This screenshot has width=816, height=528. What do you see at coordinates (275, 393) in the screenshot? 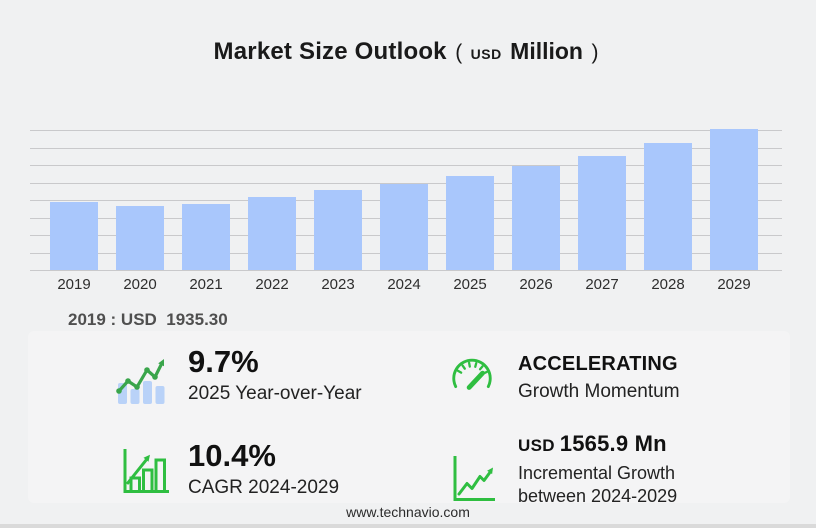
I see `yoy-label: 2025 Year-over-Year` at bounding box center [275, 393].